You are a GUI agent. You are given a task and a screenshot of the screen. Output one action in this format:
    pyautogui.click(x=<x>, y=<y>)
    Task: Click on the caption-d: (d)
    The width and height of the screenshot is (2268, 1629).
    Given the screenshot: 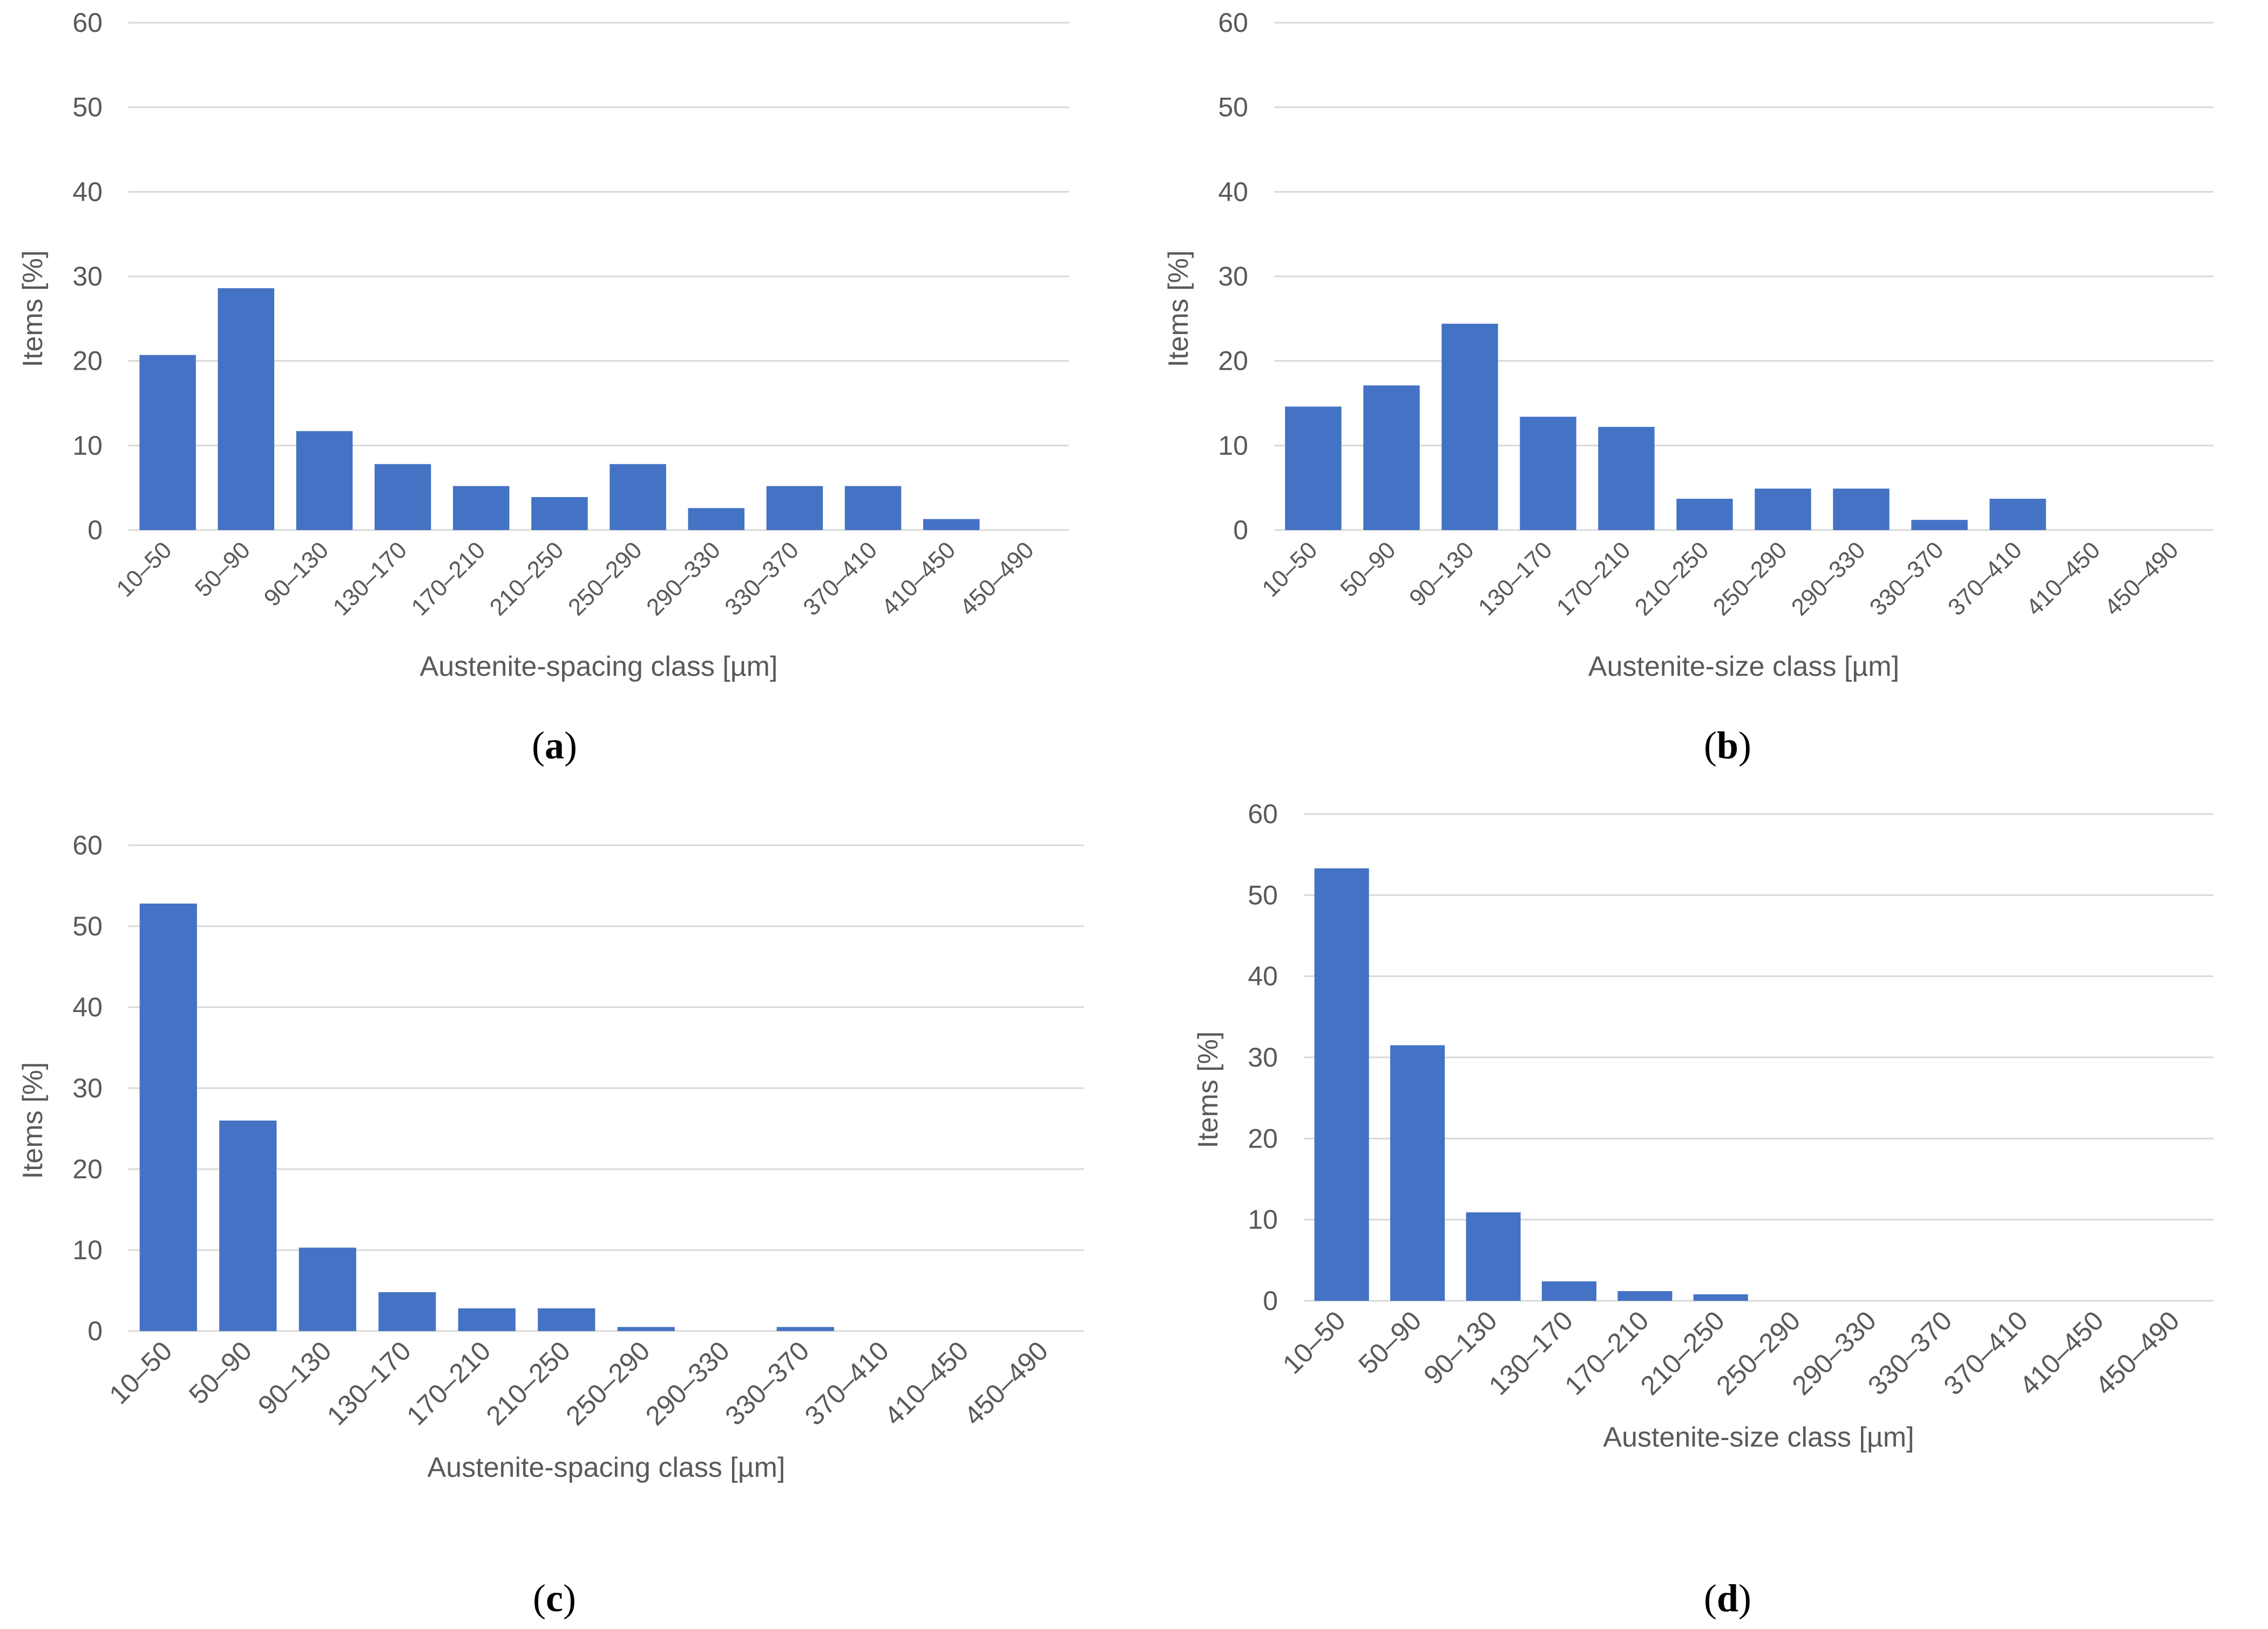 What is the action you would take?
    pyautogui.click(x=1727, y=1598)
    